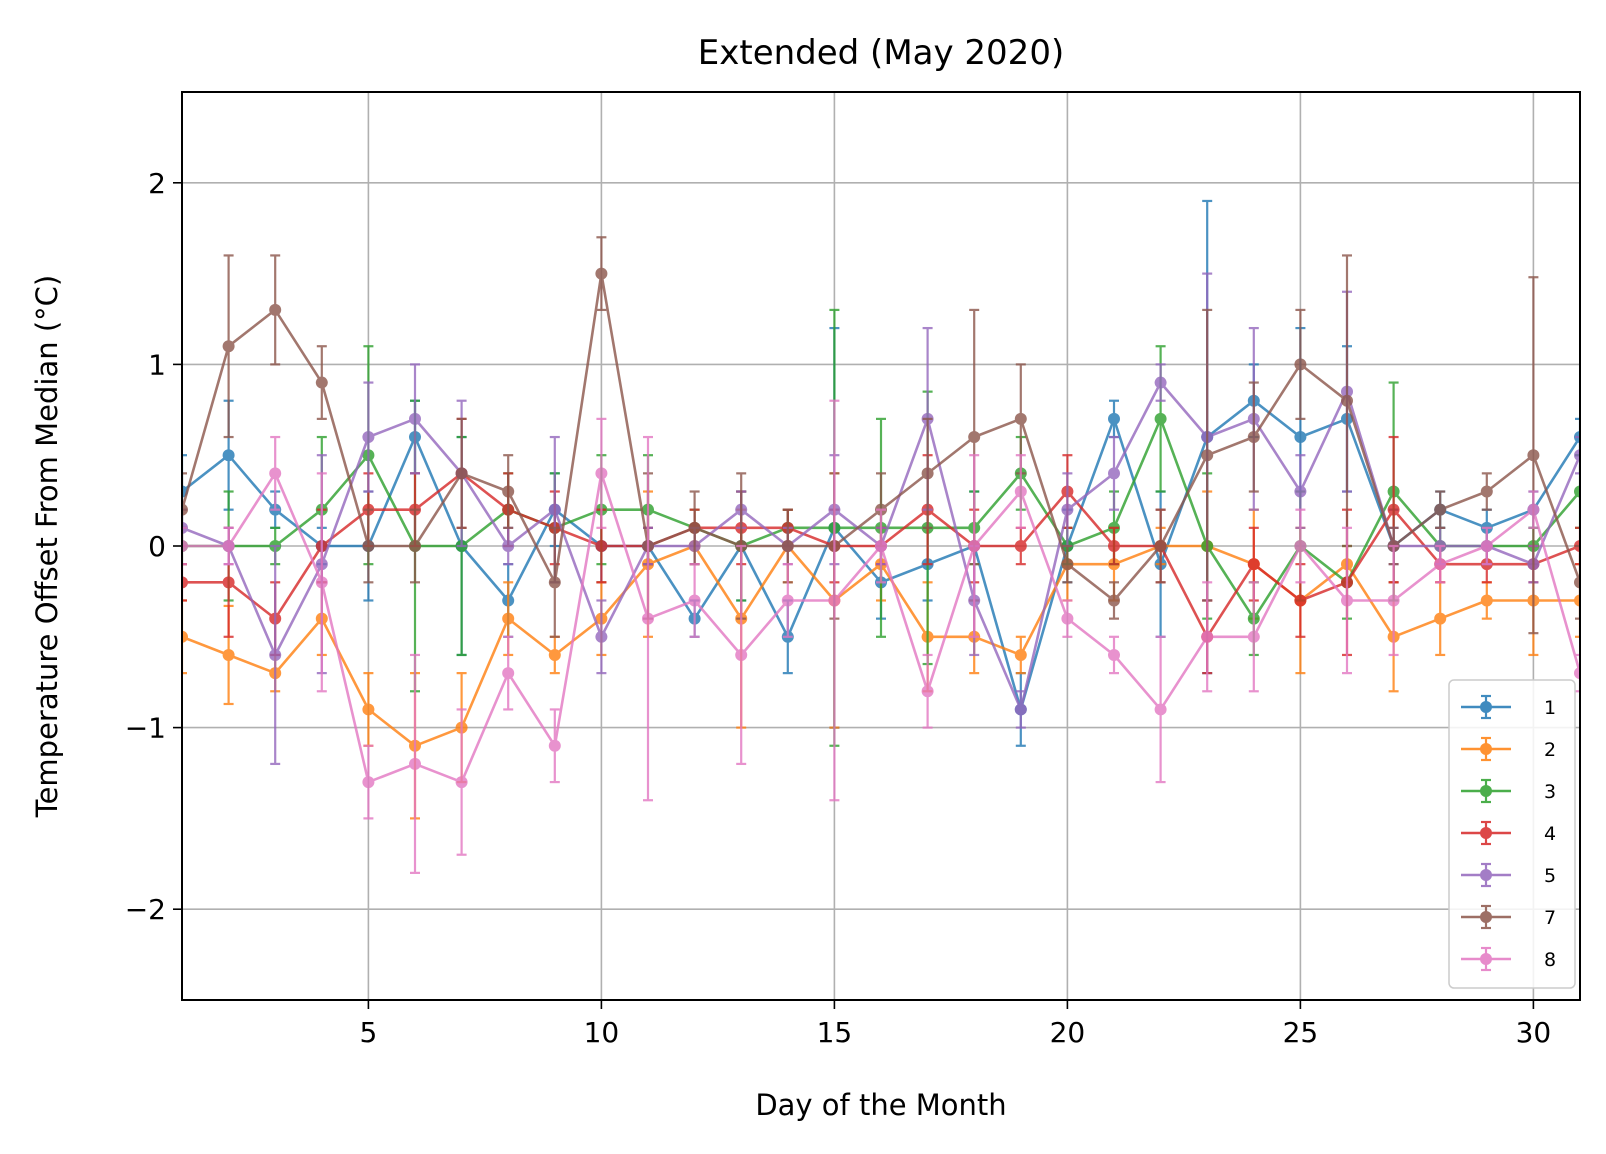 Image resolution: width=1606 pixels, height=1154 pixels. I want to click on y-tick-label: 1, so click(157, 364).